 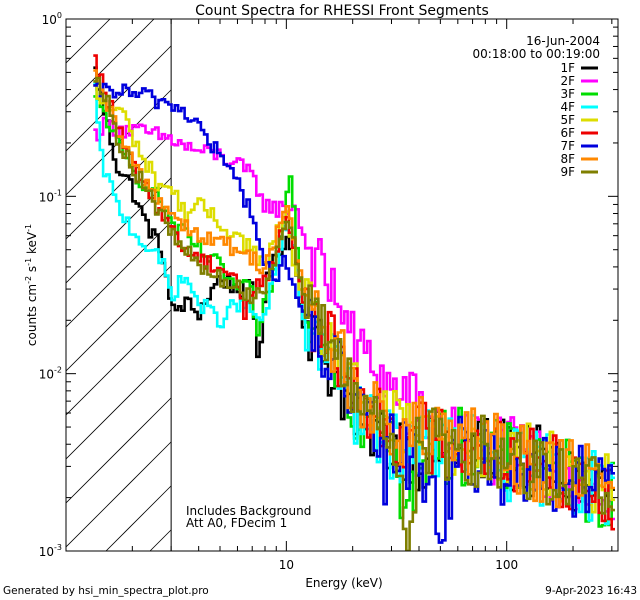 I want to click on legend-label-2F: 2F, so click(x=567, y=81).